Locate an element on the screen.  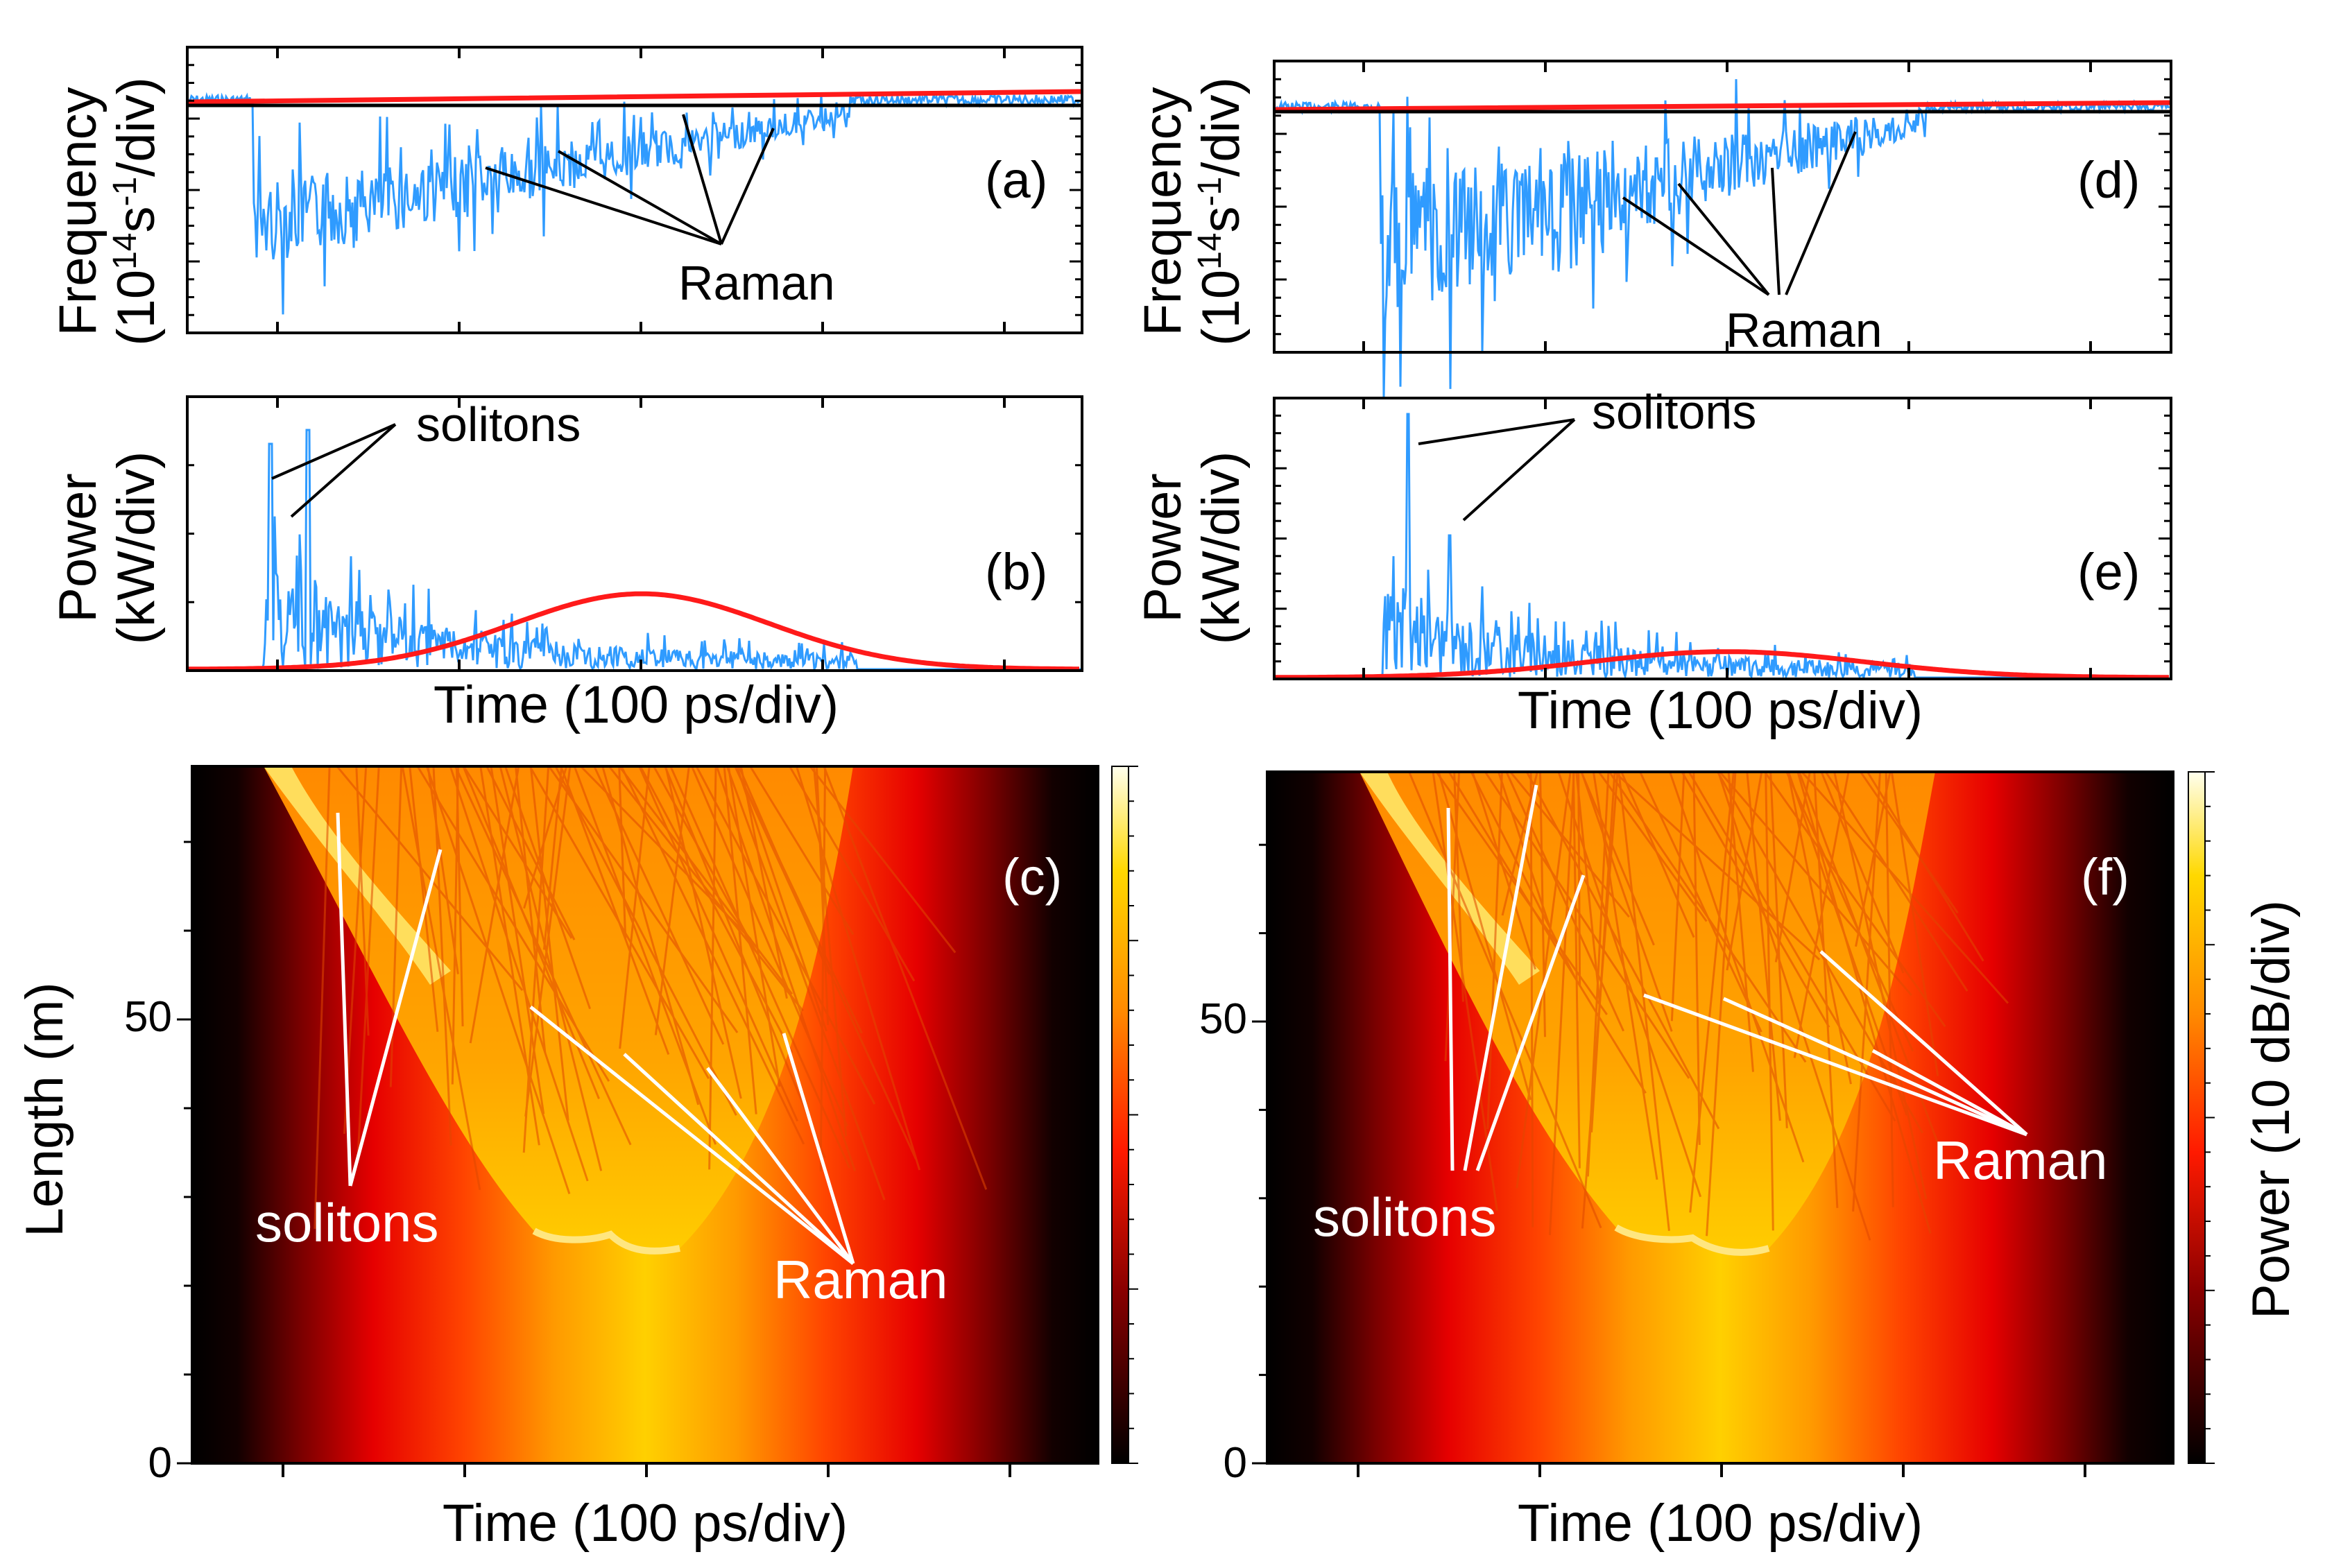
panel-f-ticks is located at coordinates (1669, 1160).